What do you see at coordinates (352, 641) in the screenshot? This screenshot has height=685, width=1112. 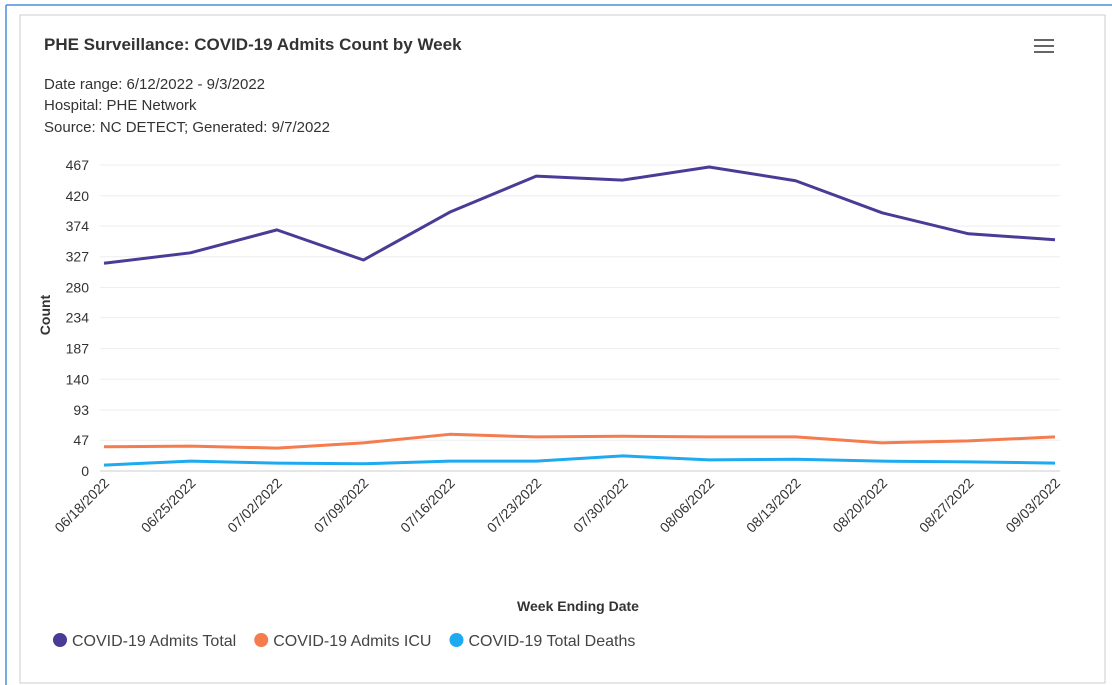 I see `legend-label: COVID-19 Admits ICU` at bounding box center [352, 641].